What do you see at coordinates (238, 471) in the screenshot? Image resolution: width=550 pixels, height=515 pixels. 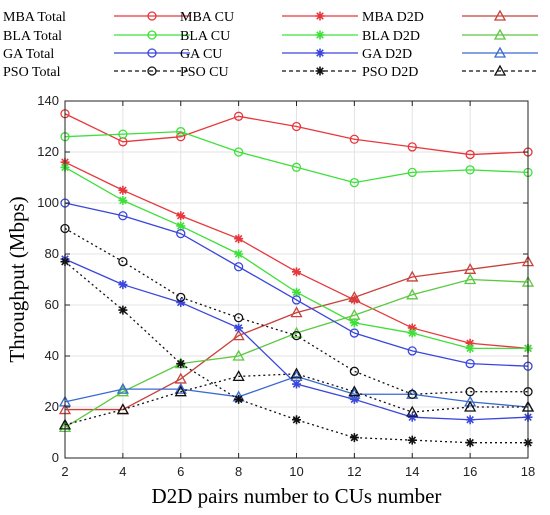 I see `x-tick-label: 8` at bounding box center [238, 471].